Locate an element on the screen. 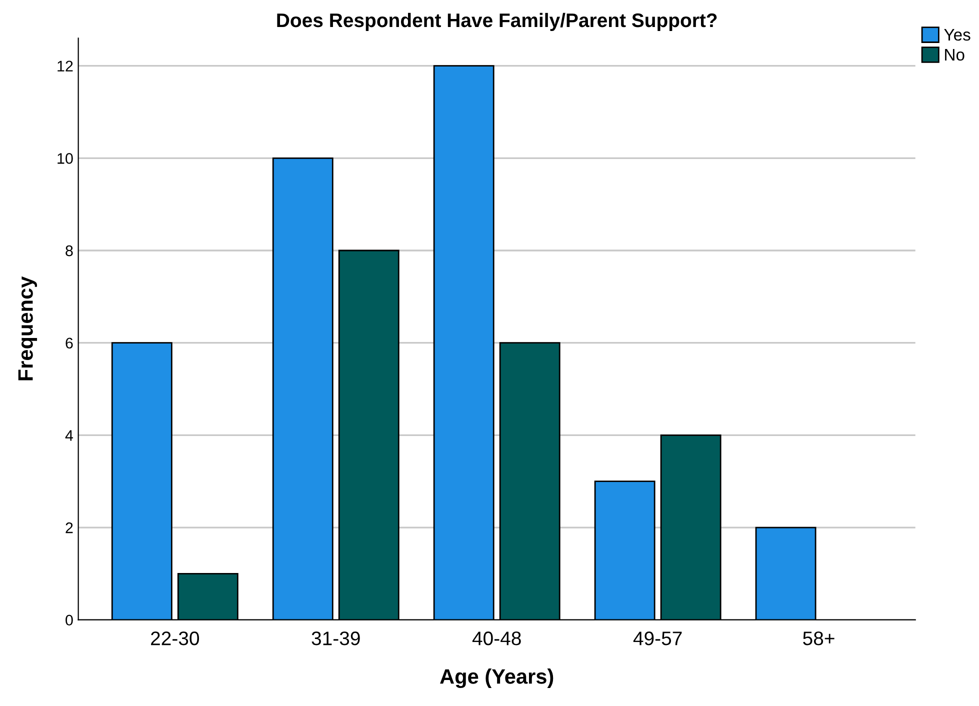  chart-title: Does Respondent Have Family/Parent Support? is located at coordinates (497, 22).